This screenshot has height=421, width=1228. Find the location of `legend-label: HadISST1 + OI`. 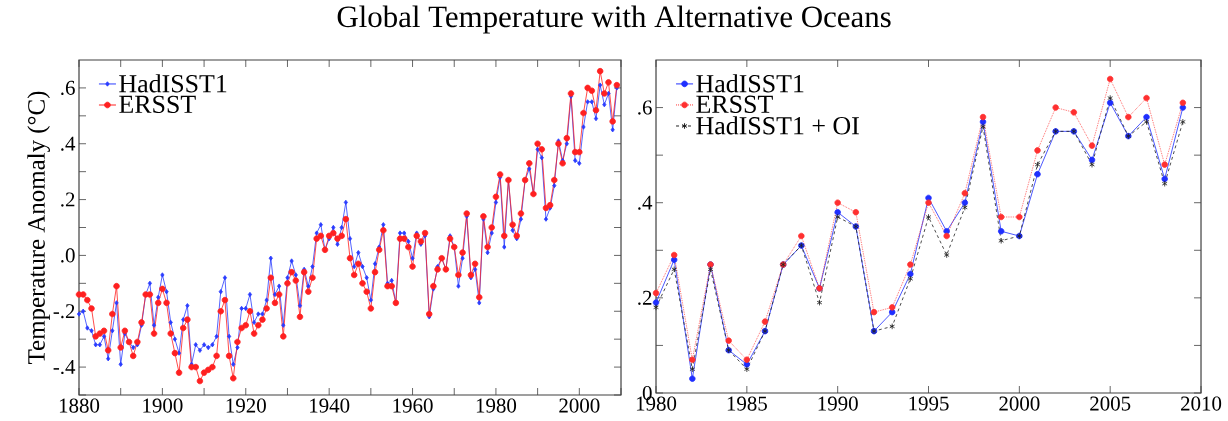

legend-label: HadISST1 + OI is located at coordinates (777, 125).